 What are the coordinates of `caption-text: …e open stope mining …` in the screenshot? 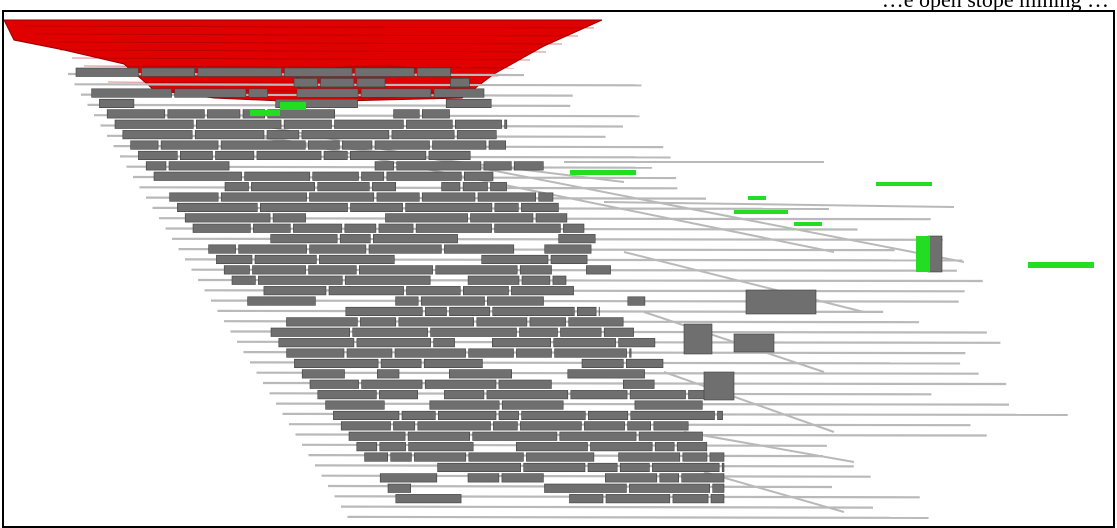 It's located at (995, 5).